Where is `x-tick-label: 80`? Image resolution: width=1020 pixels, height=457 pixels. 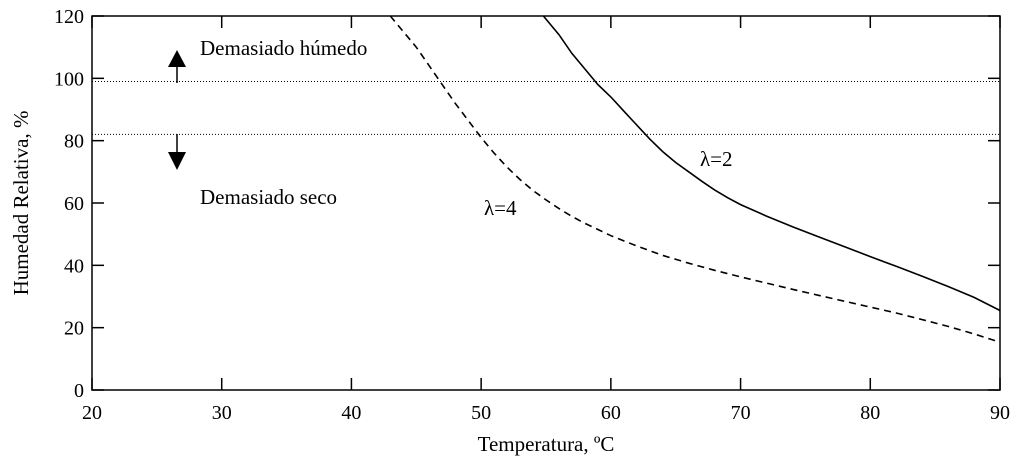
x-tick-label: 80 is located at coordinates (870, 413).